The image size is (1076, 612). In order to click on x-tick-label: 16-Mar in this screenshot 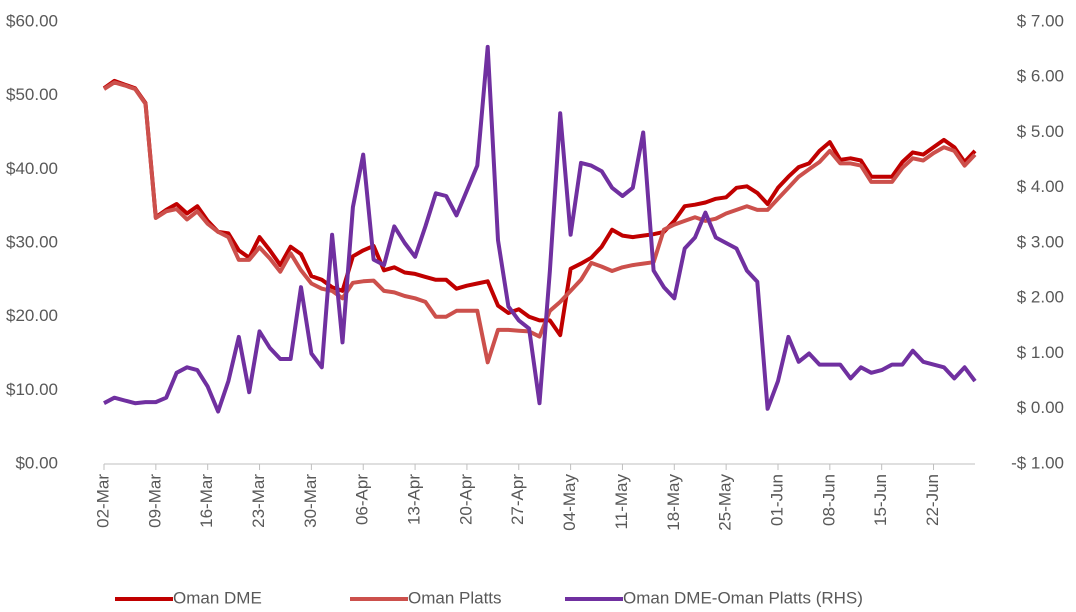, I will do `click(206, 501)`.